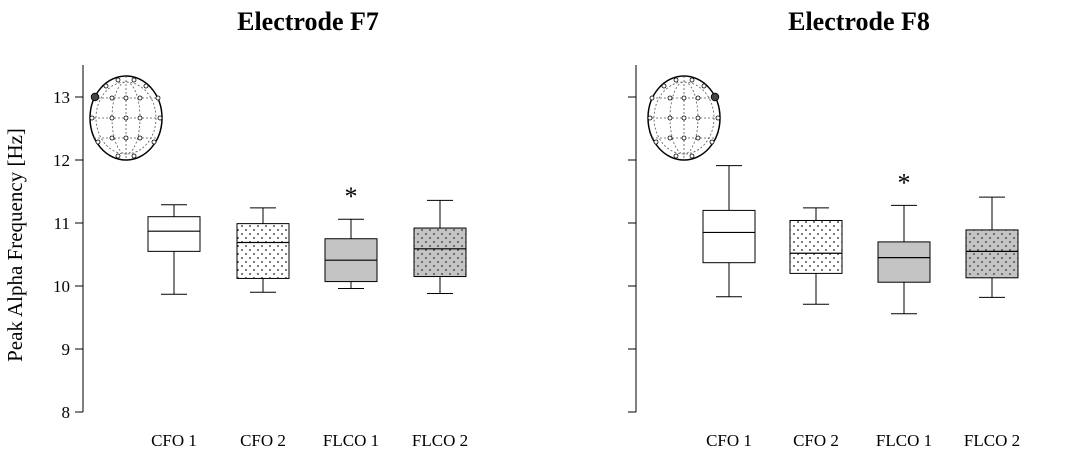 This screenshot has width=1084, height=459. Describe the element at coordinates (61, 286) in the screenshot. I see `y-tick-label: 10` at that location.